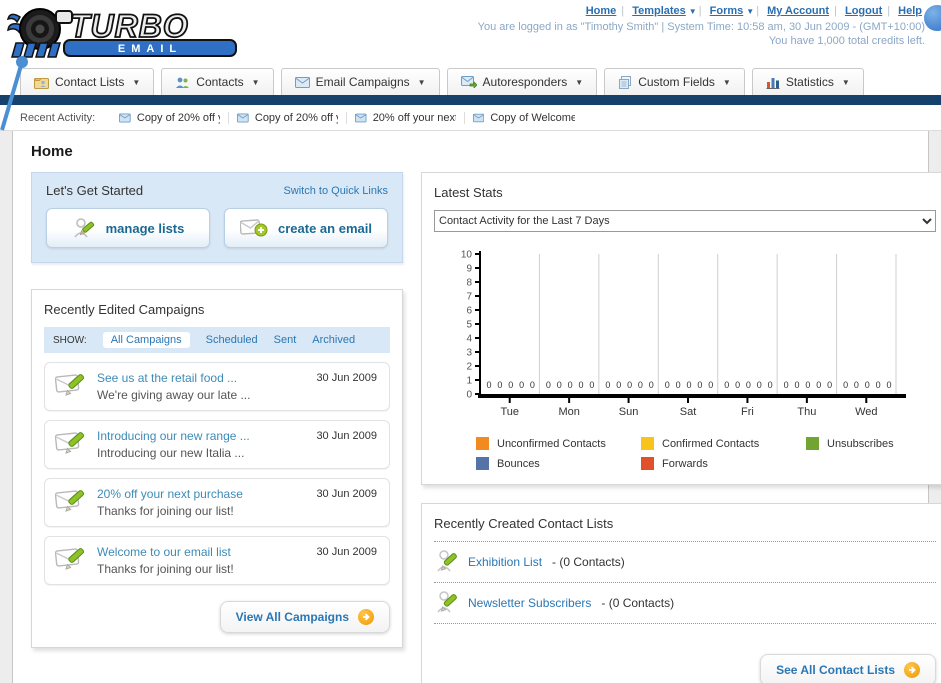  Describe the element at coordinates (912, 670) in the screenshot. I see `arrow-right-icon` at that location.